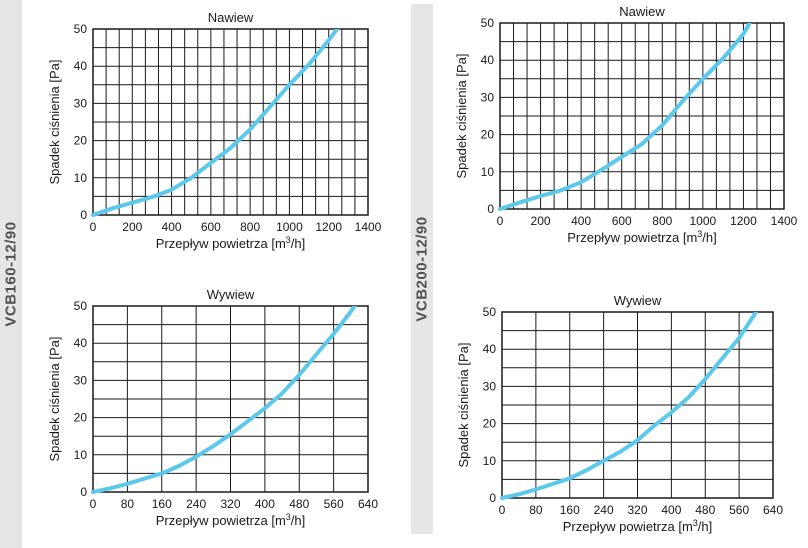  Describe the element at coordinates (11, 274) in the screenshot. I see `side-label-panel-left: VCB160-12/90` at that location.